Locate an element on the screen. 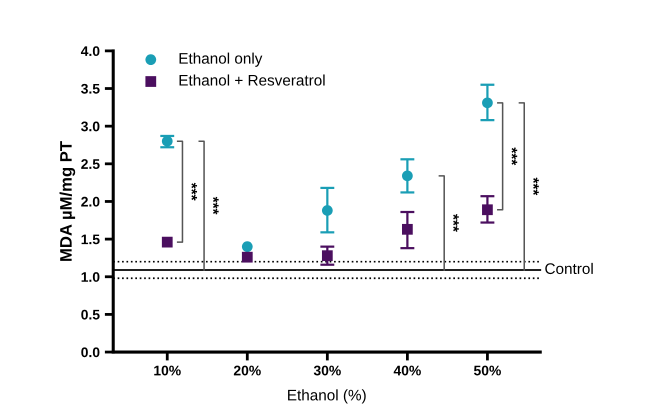  y-tick-label: 4.0 is located at coordinates (90, 51).